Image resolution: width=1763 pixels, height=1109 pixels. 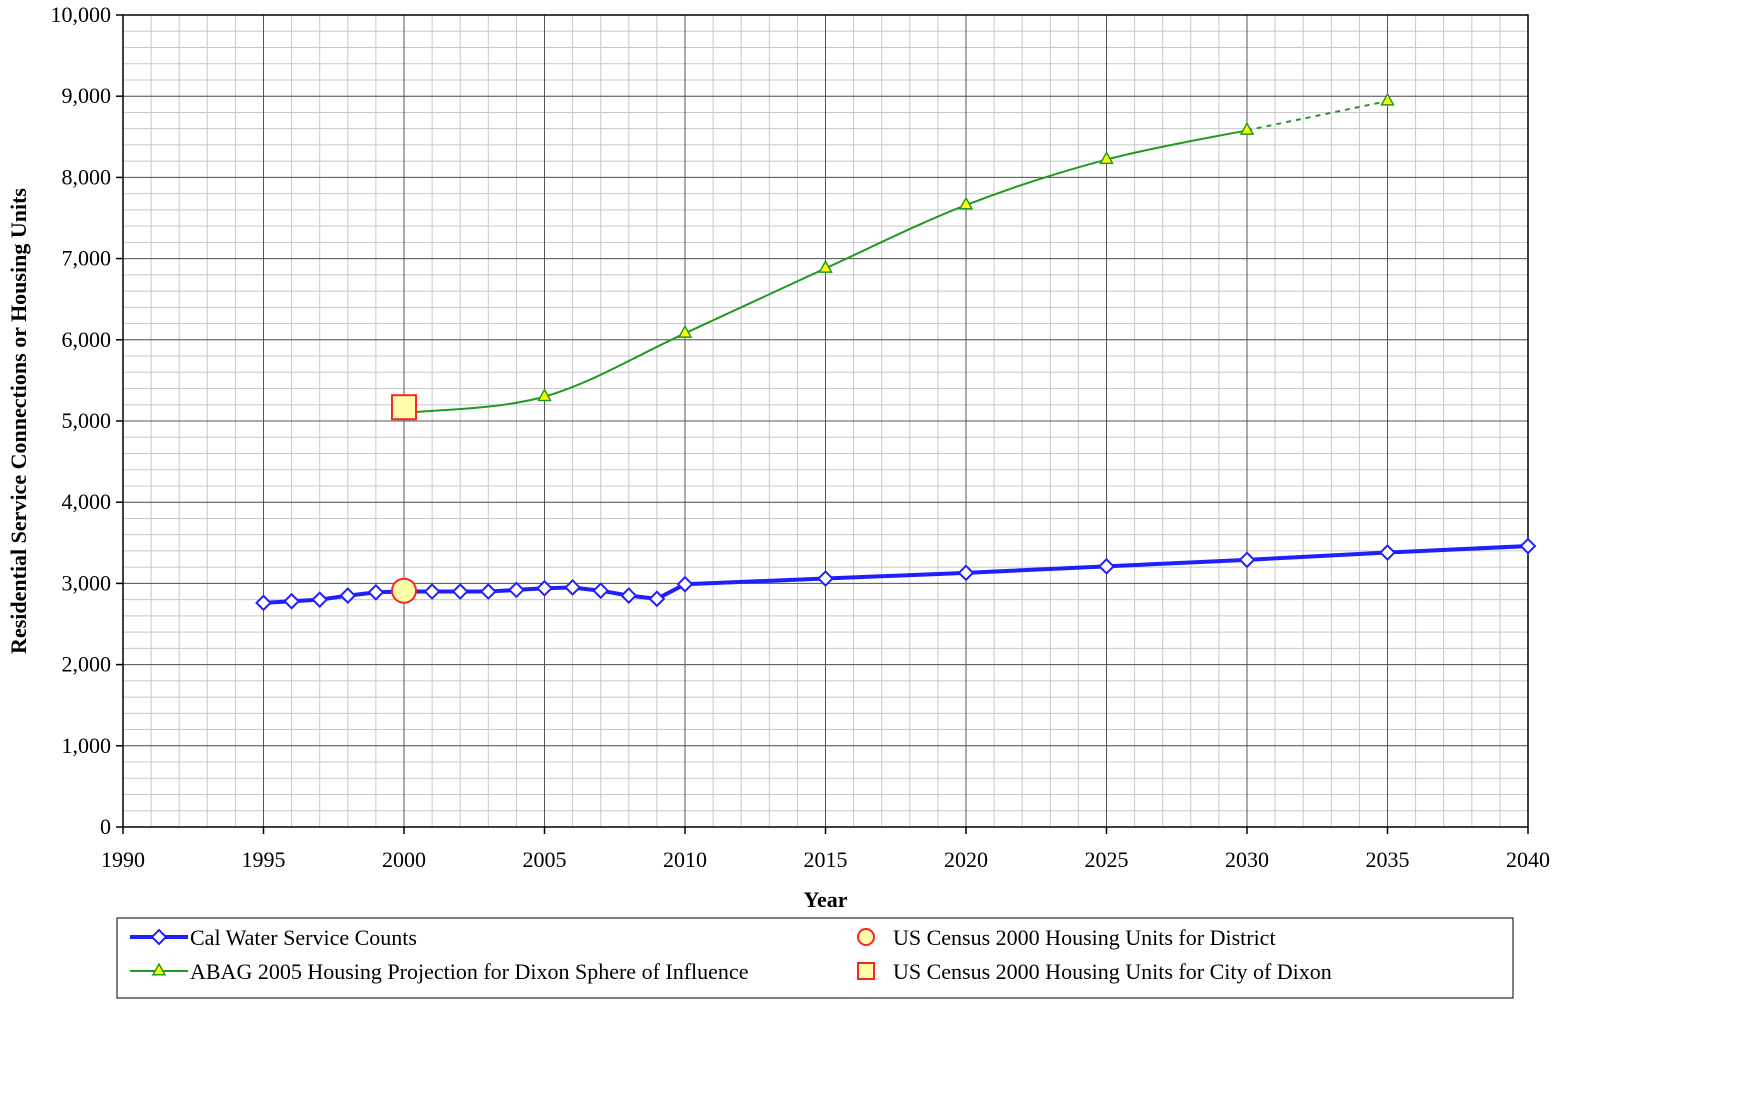 I want to click on point-census-dixon, so click(x=404, y=407).